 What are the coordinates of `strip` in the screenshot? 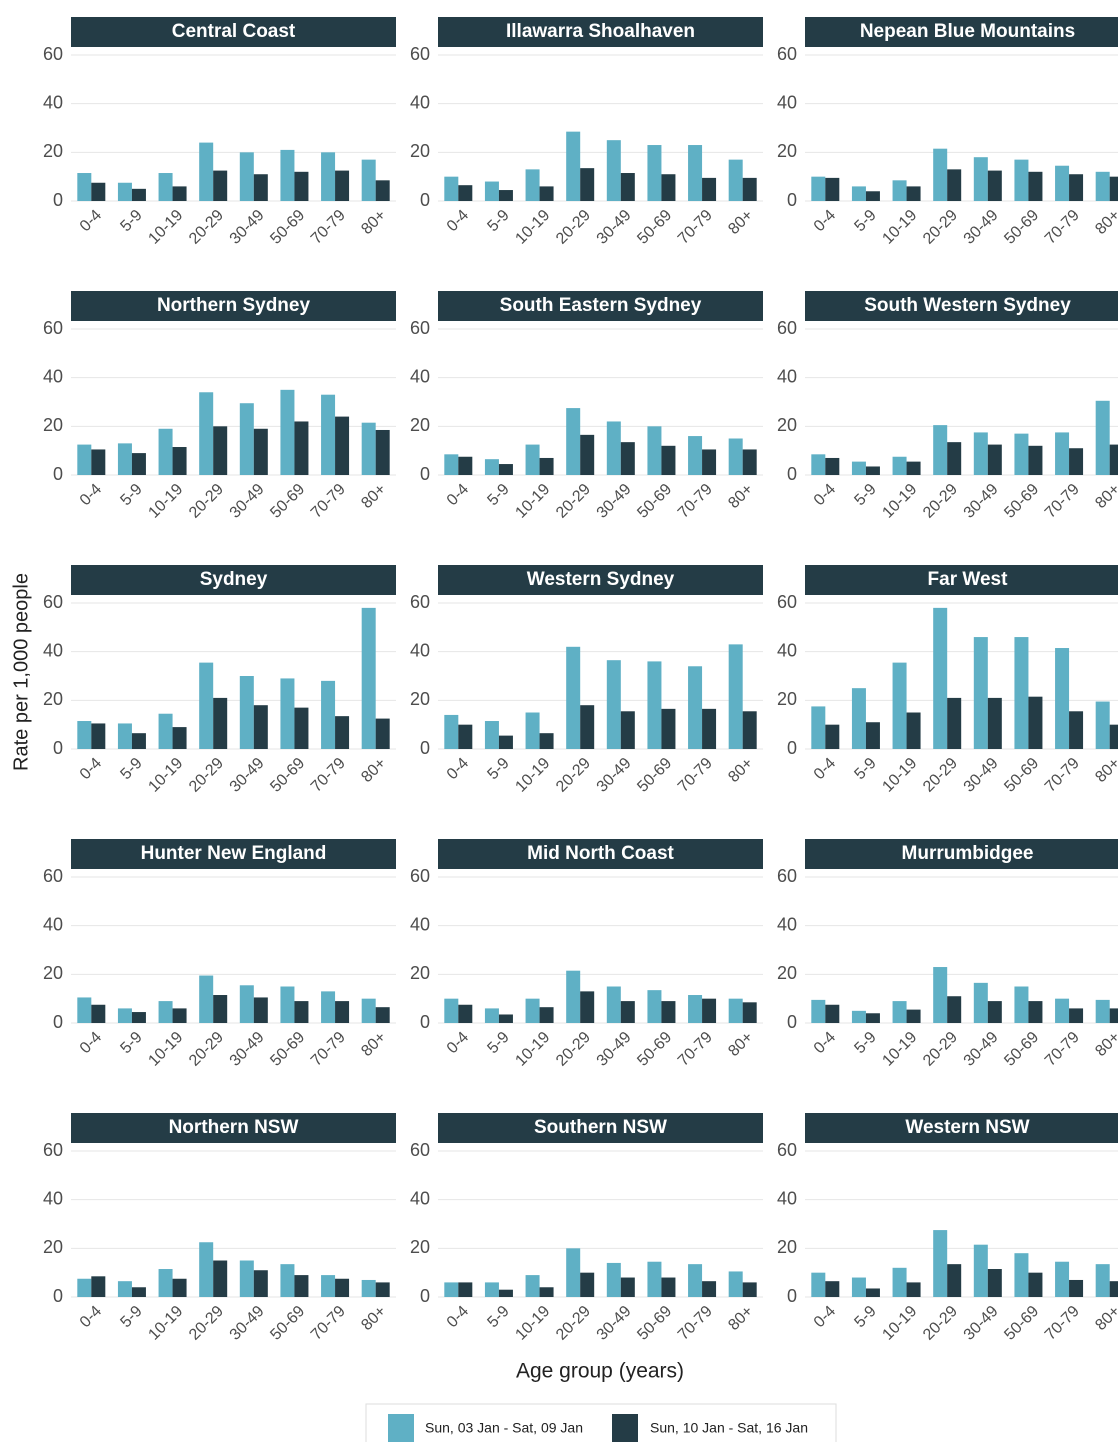 It's located at (600, 32).